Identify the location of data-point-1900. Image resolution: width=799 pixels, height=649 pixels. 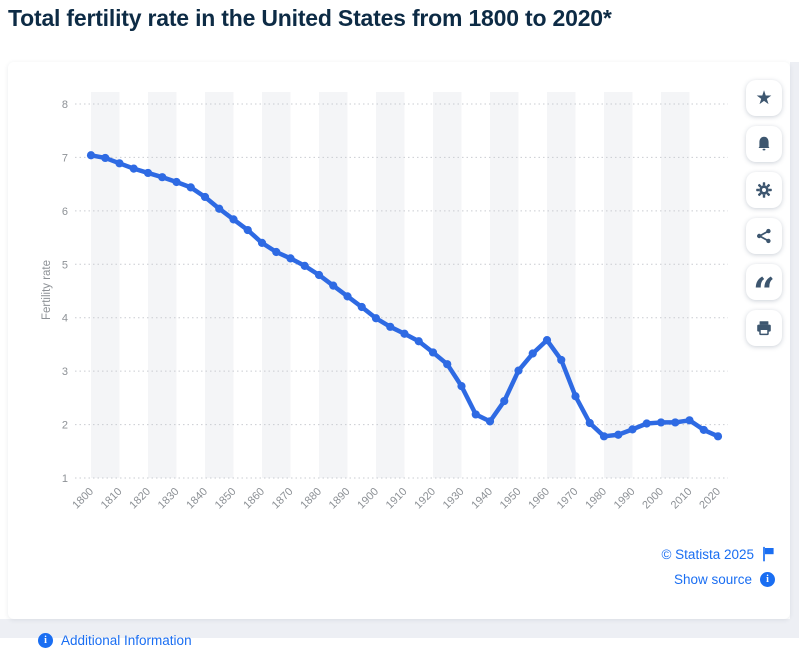
(376, 318).